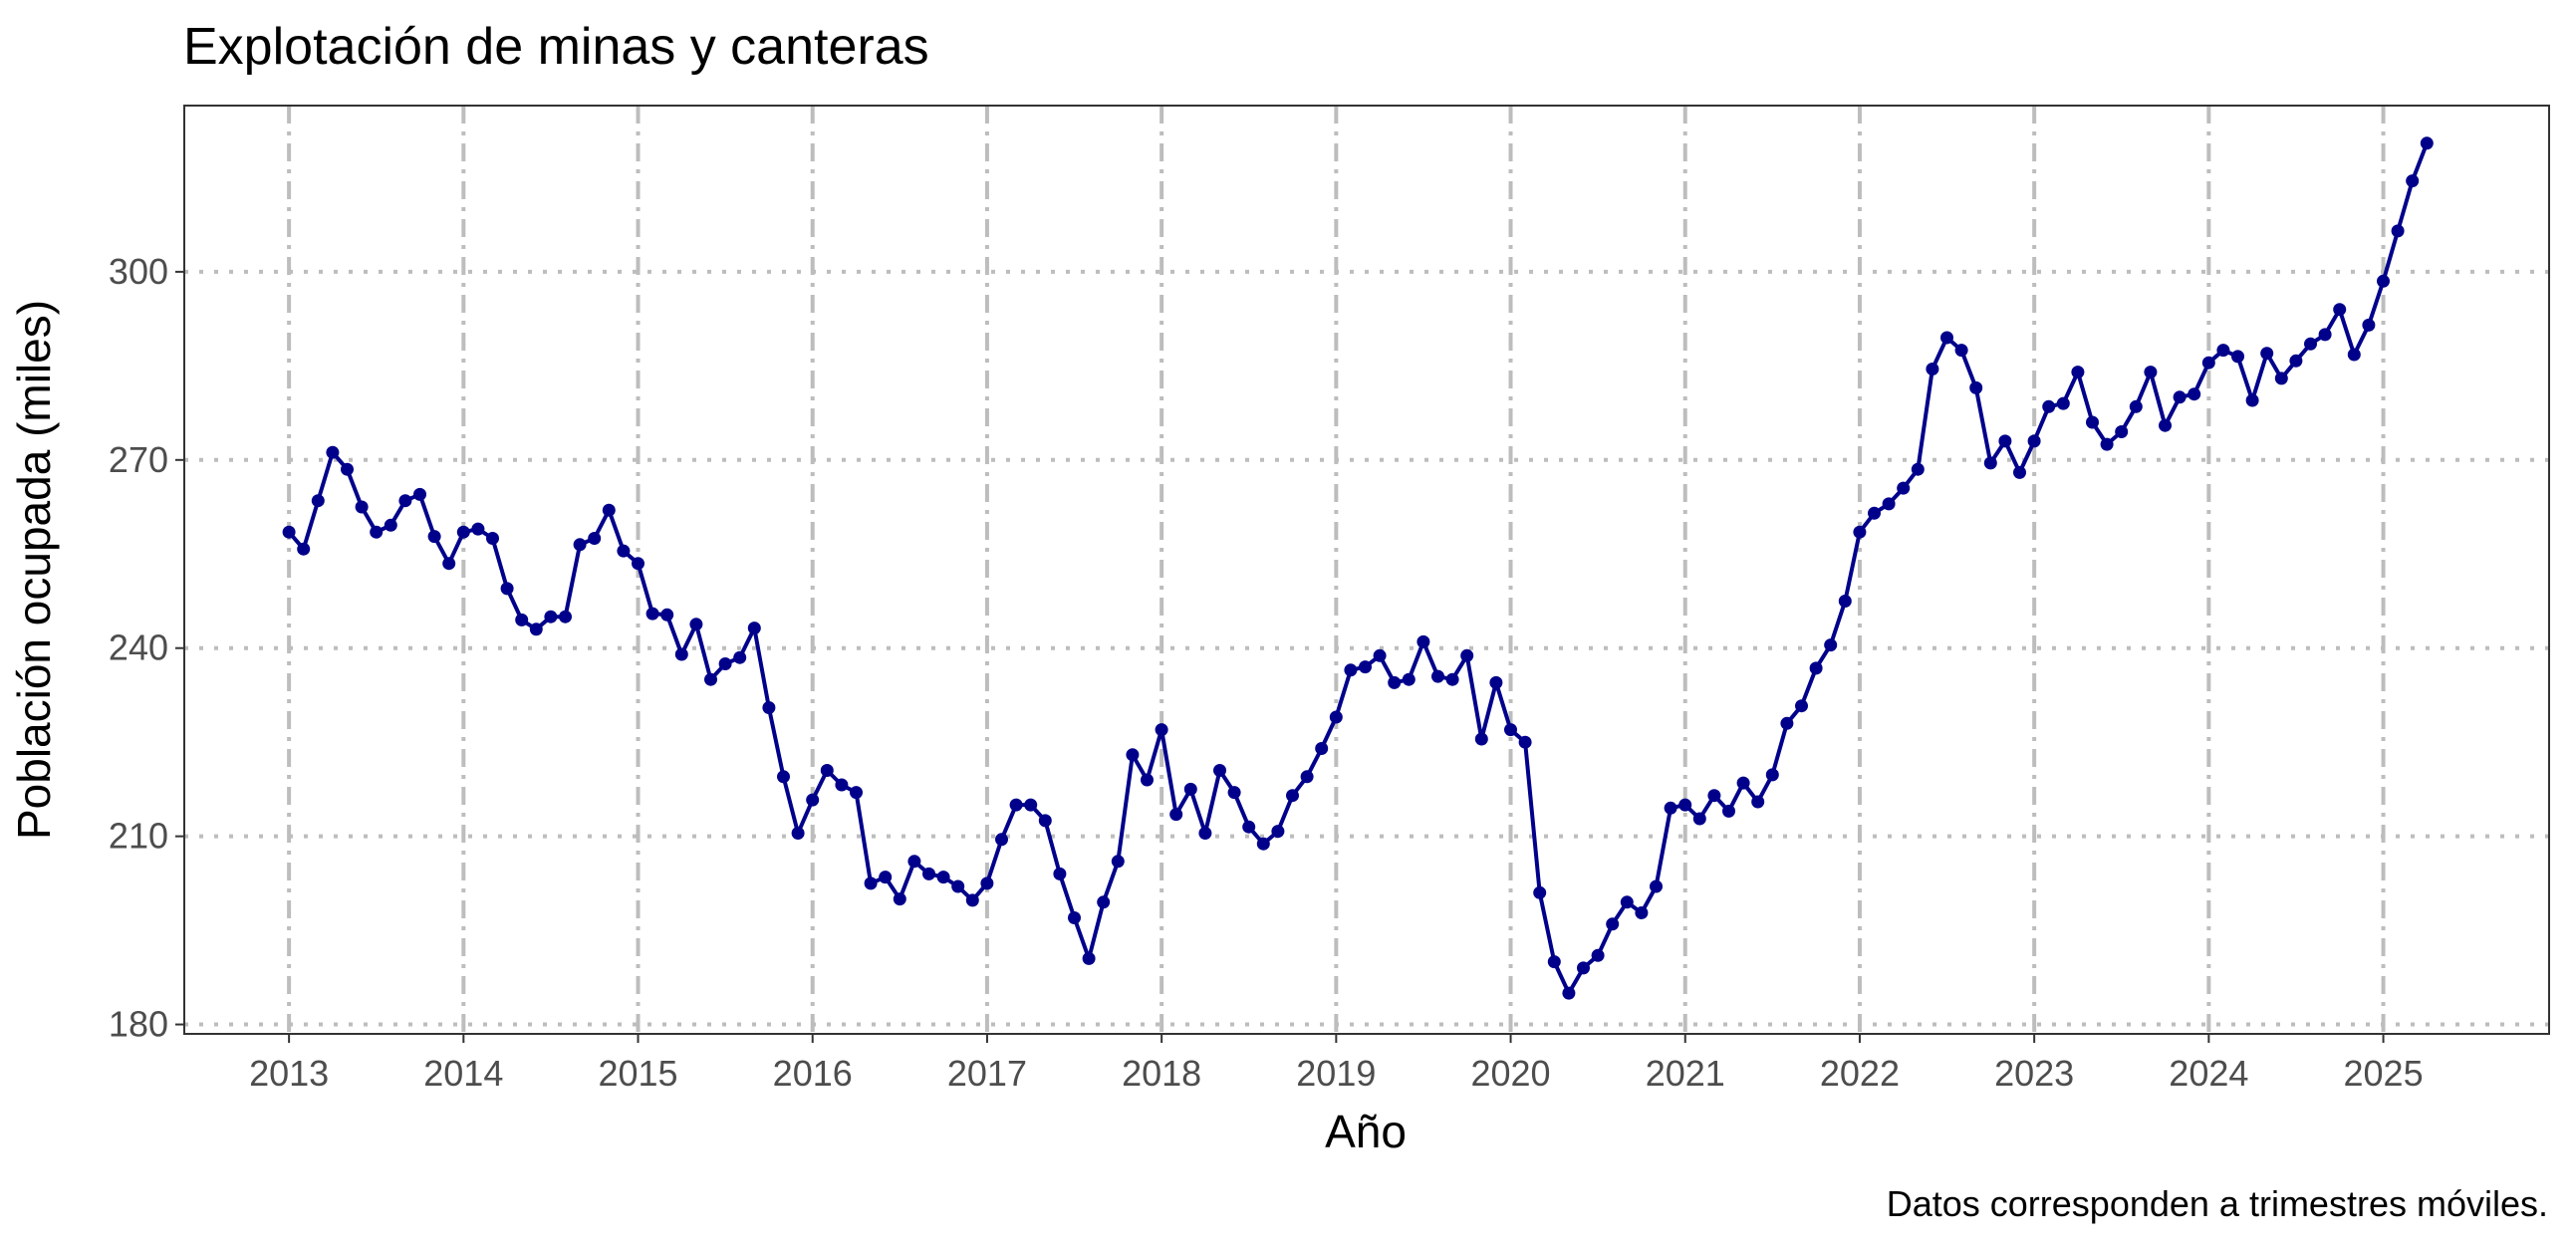 This screenshot has width=2576, height=1250. I want to click on chart-title: Explotación de minas y canteras, so click(556, 47).